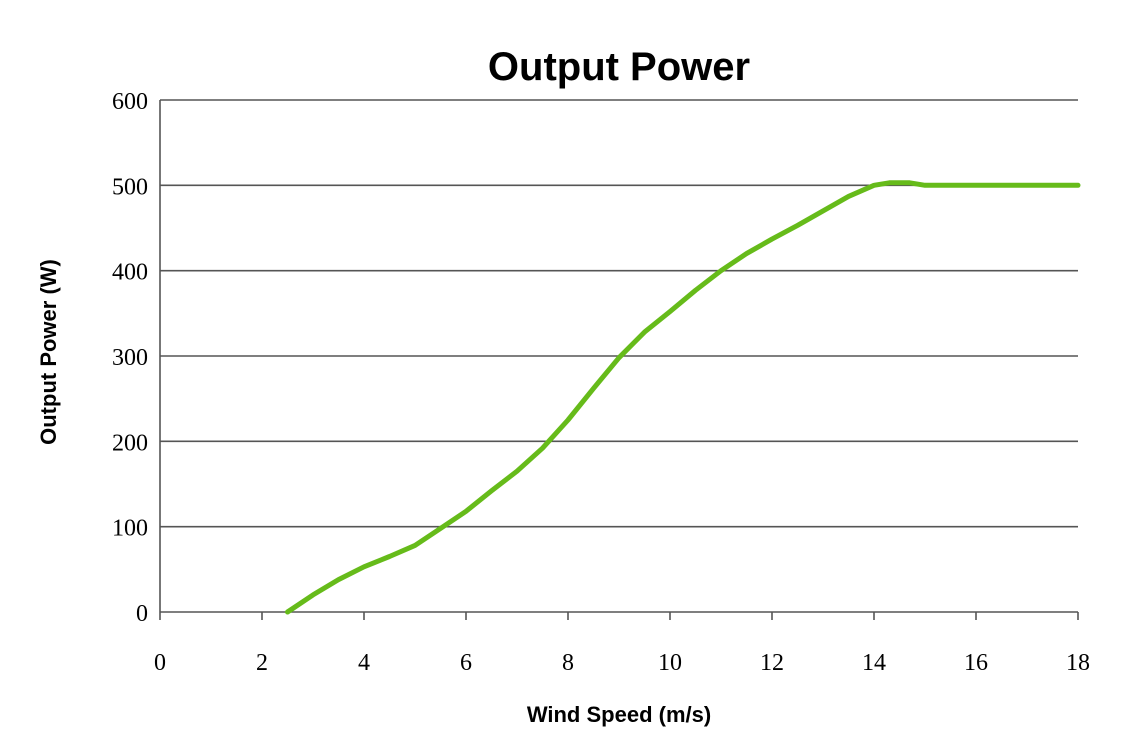 The image size is (1140, 751). What do you see at coordinates (48, 352) in the screenshot?
I see `y-axis-title: Output Power (W)` at bounding box center [48, 352].